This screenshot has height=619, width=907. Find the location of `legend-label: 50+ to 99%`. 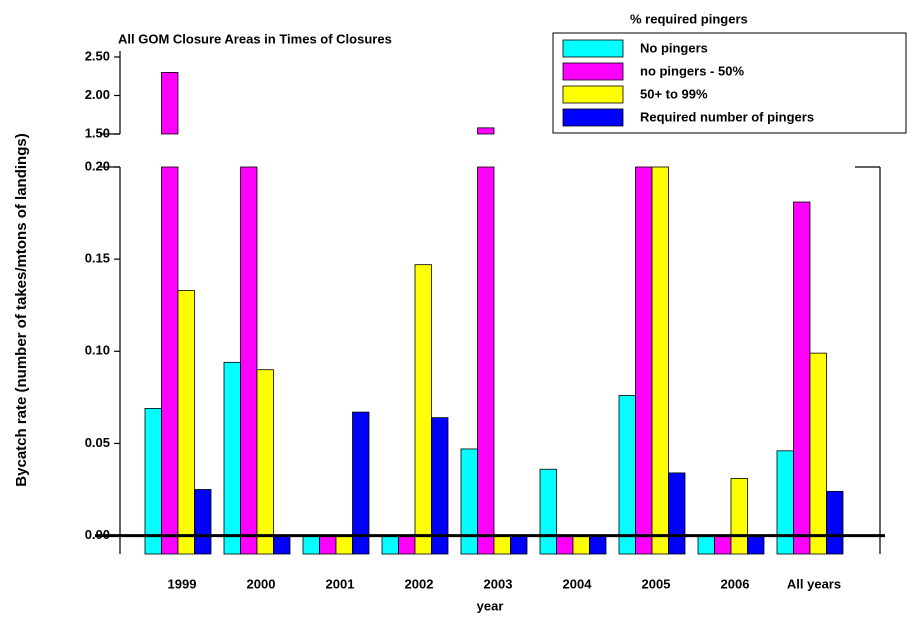

legend-label: 50+ to 99% is located at coordinates (674, 93).